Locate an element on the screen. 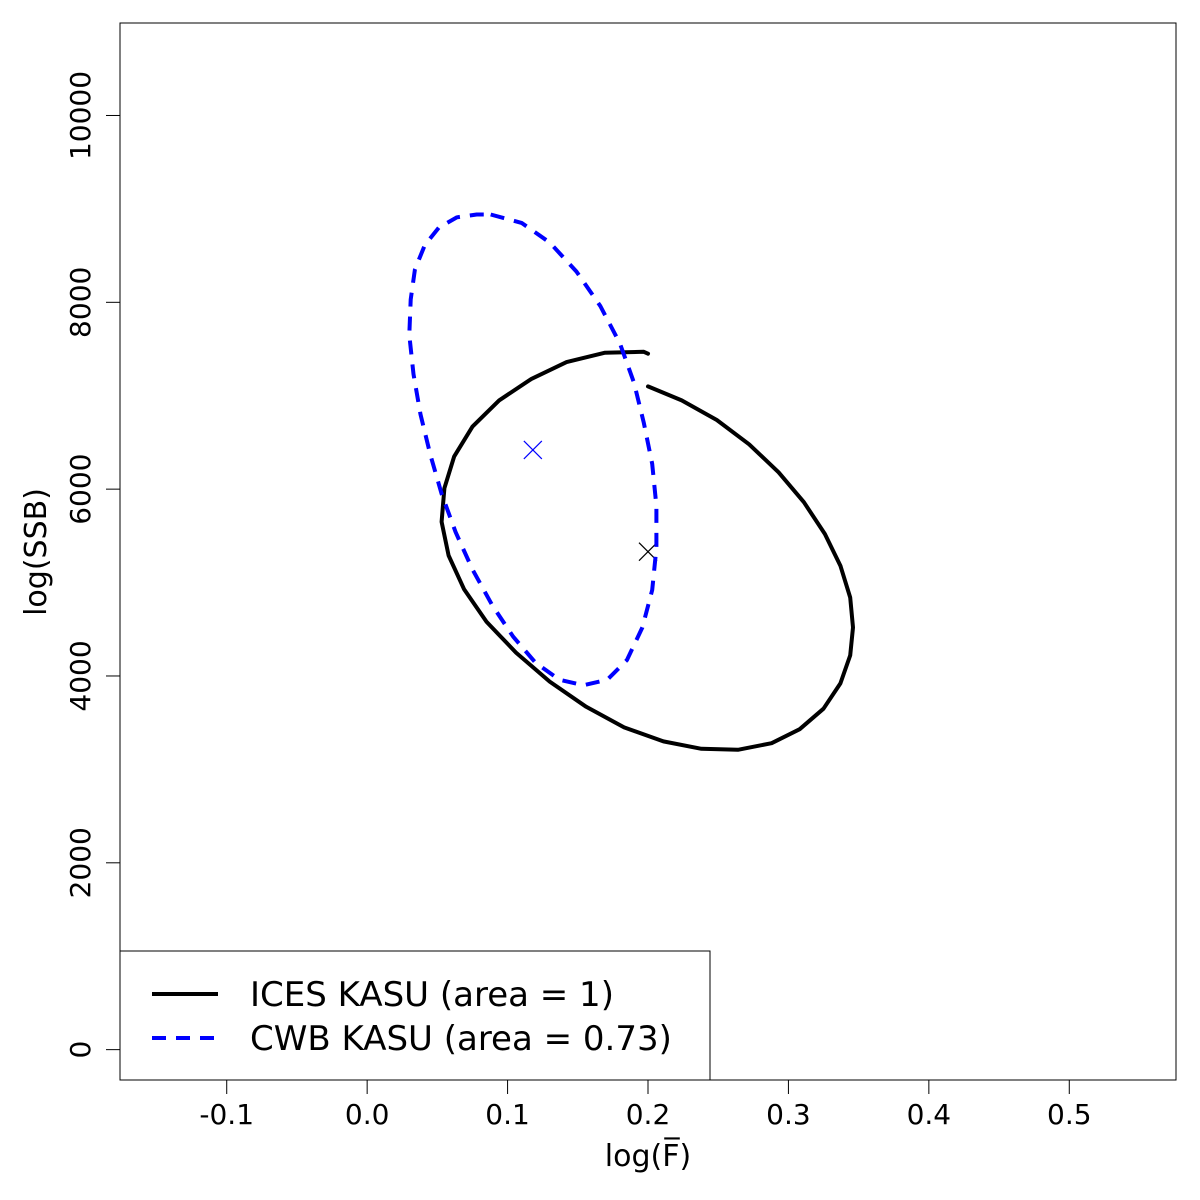 Image resolution: width=1200 pixels, height=1200 pixels. x-axis-label: log(F̅) is located at coordinates (648, 1155).